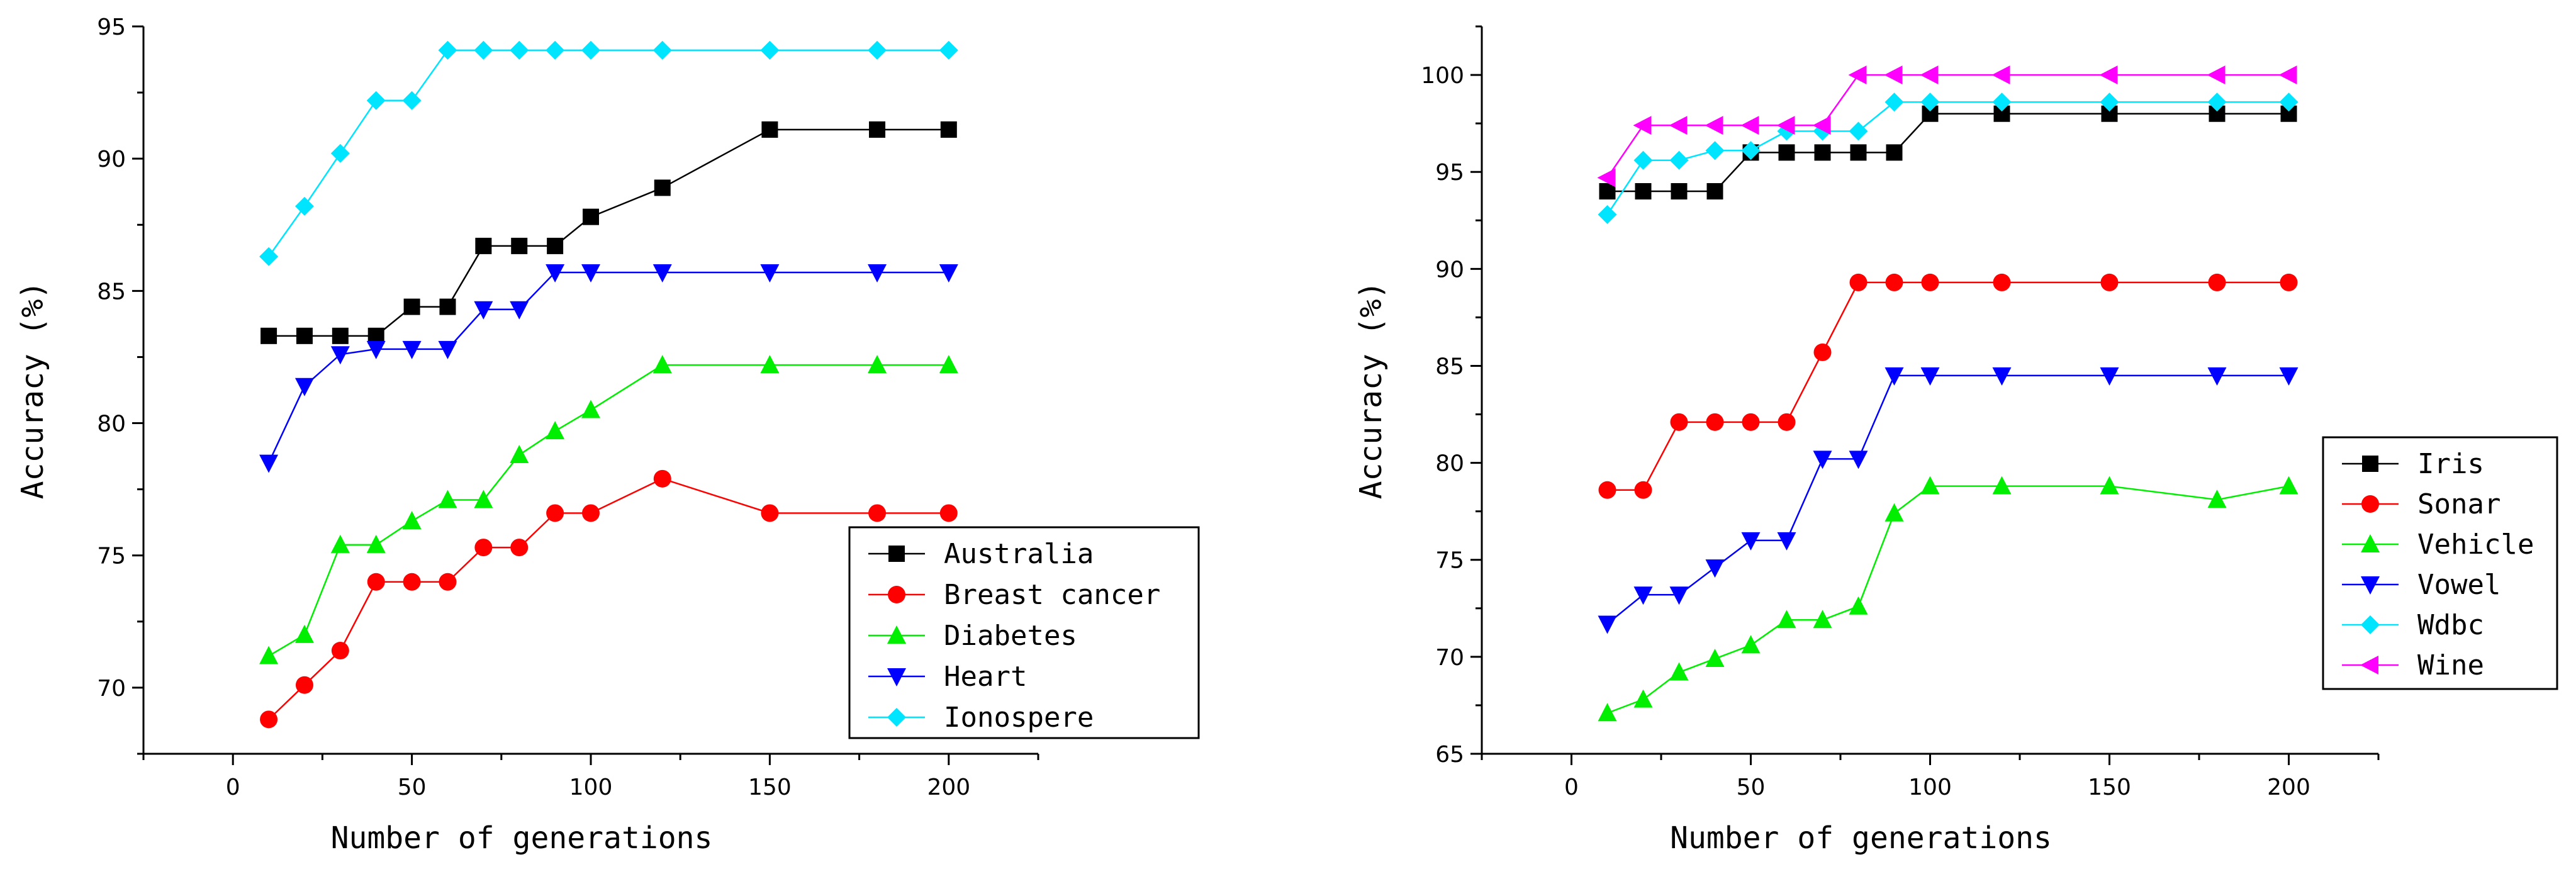 This screenshot has height=879, width=2576. Describe the element at coordinates (609, 599) in the screenshot. I see `series-breast-cancer` at that location.